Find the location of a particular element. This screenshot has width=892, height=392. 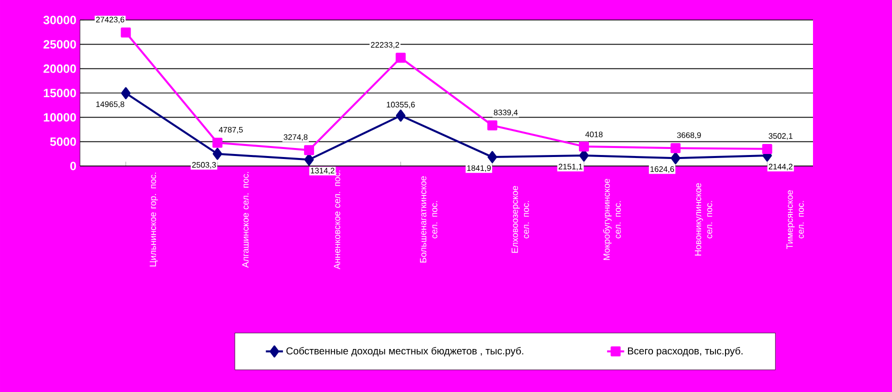

data-label: 4787,5 is located at coordinates (230, 130).